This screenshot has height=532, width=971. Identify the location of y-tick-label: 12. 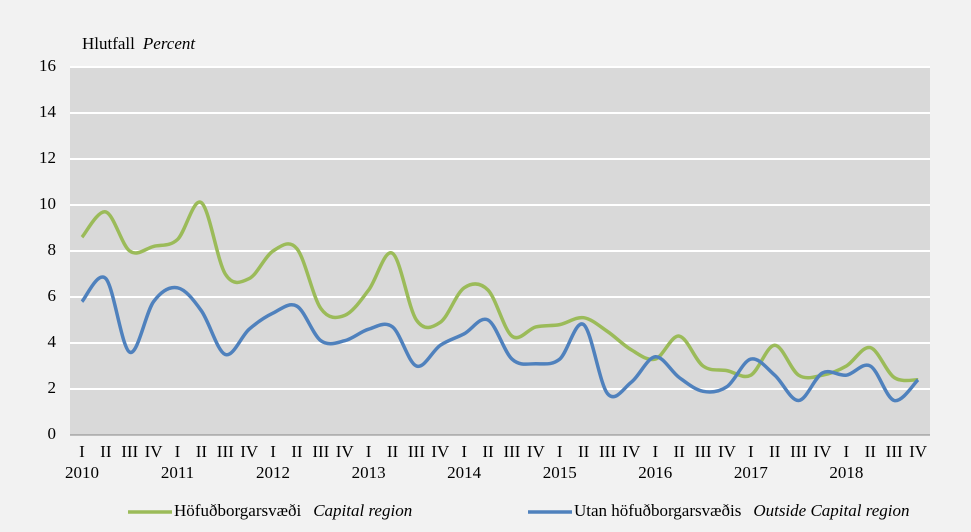
(47, 157).